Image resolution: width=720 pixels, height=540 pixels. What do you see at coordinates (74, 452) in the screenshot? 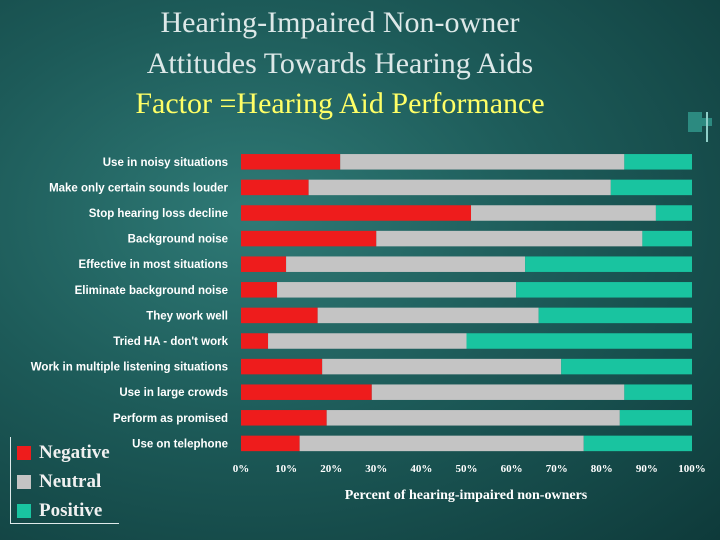
I see `legend-label-negative: Negative` at bounding box center [74, 452].